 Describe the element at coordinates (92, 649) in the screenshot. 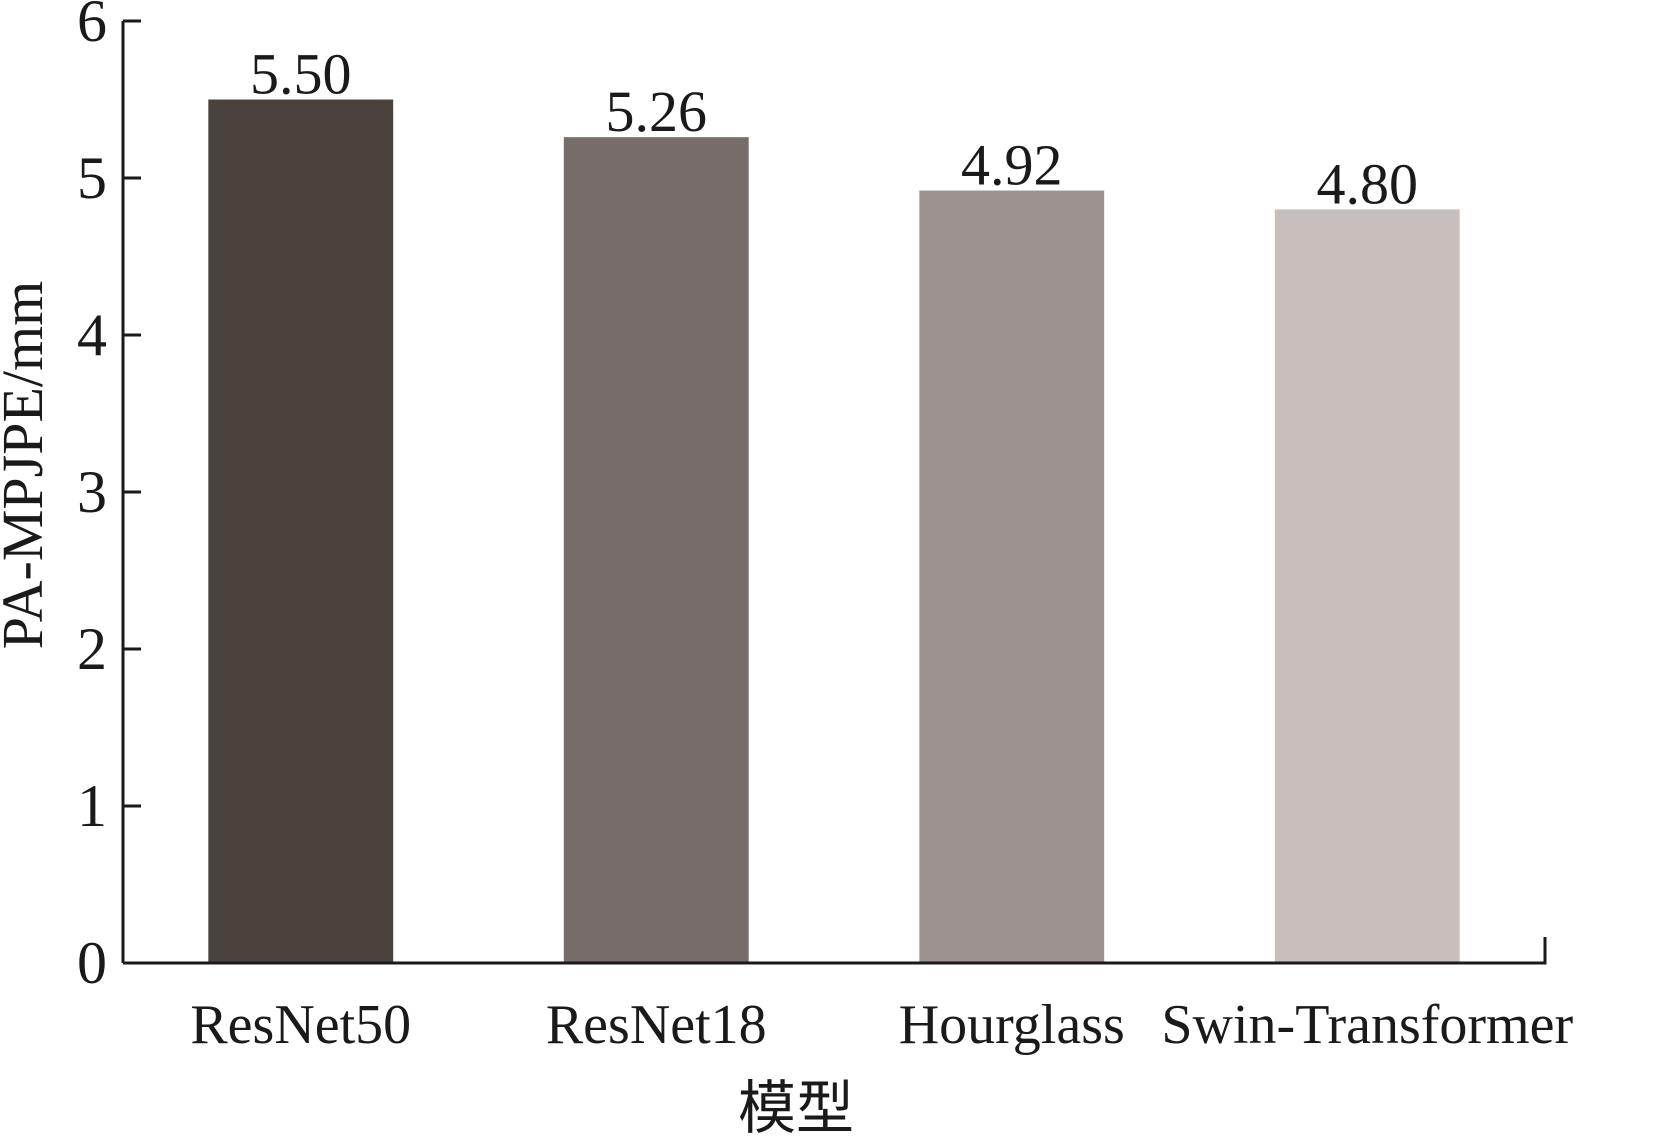

I see `y-tick-label: 2` at that location.